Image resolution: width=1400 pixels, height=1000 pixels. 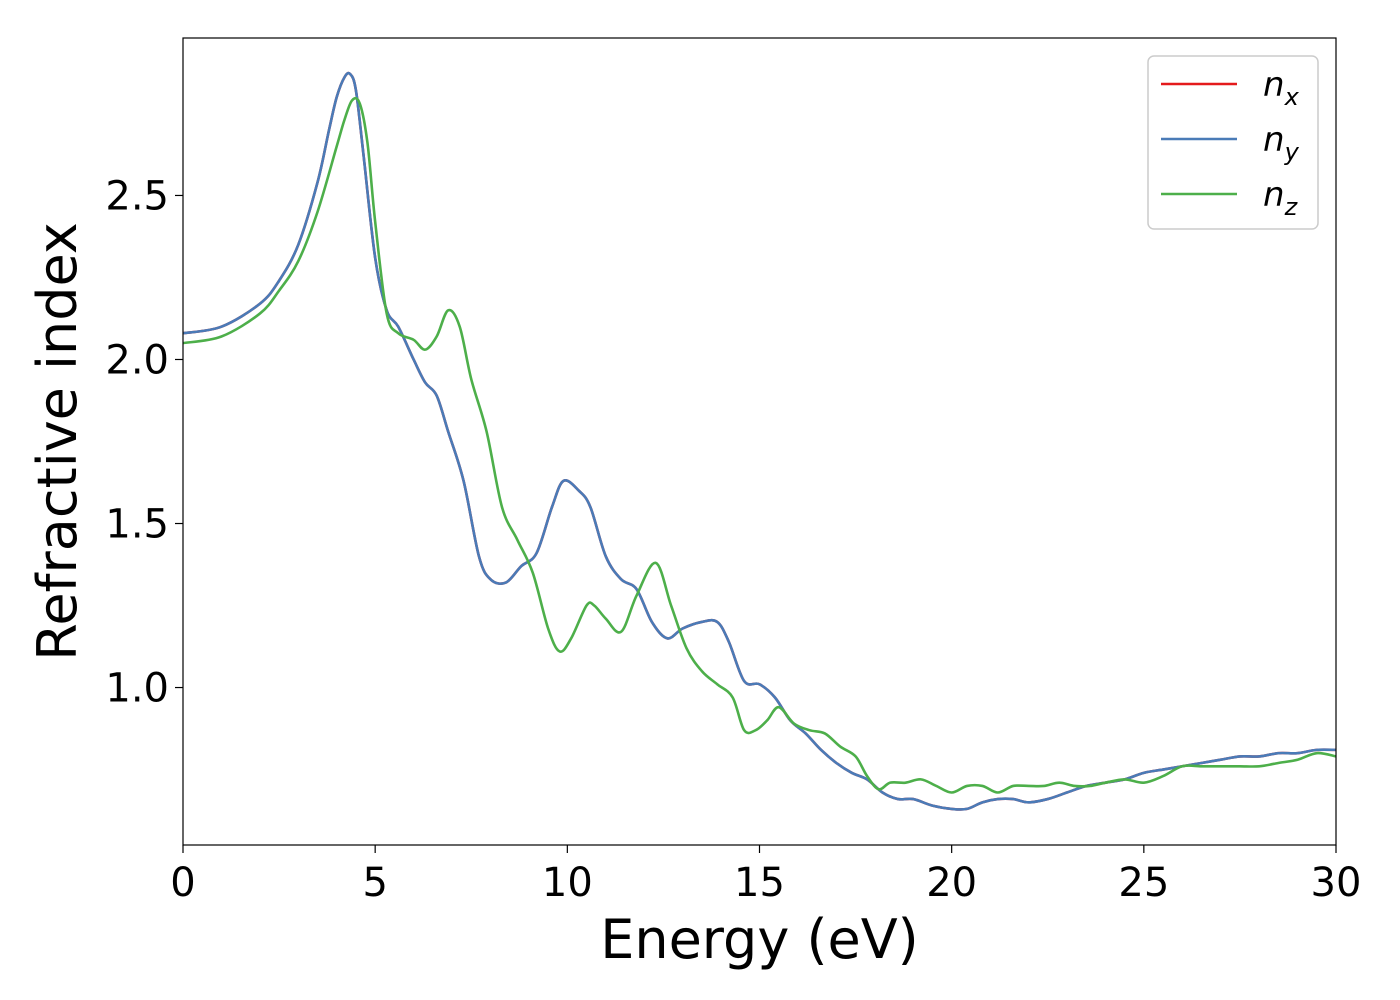 I want to click on y-tick-label: 2.0, so click(x=137, y=360).